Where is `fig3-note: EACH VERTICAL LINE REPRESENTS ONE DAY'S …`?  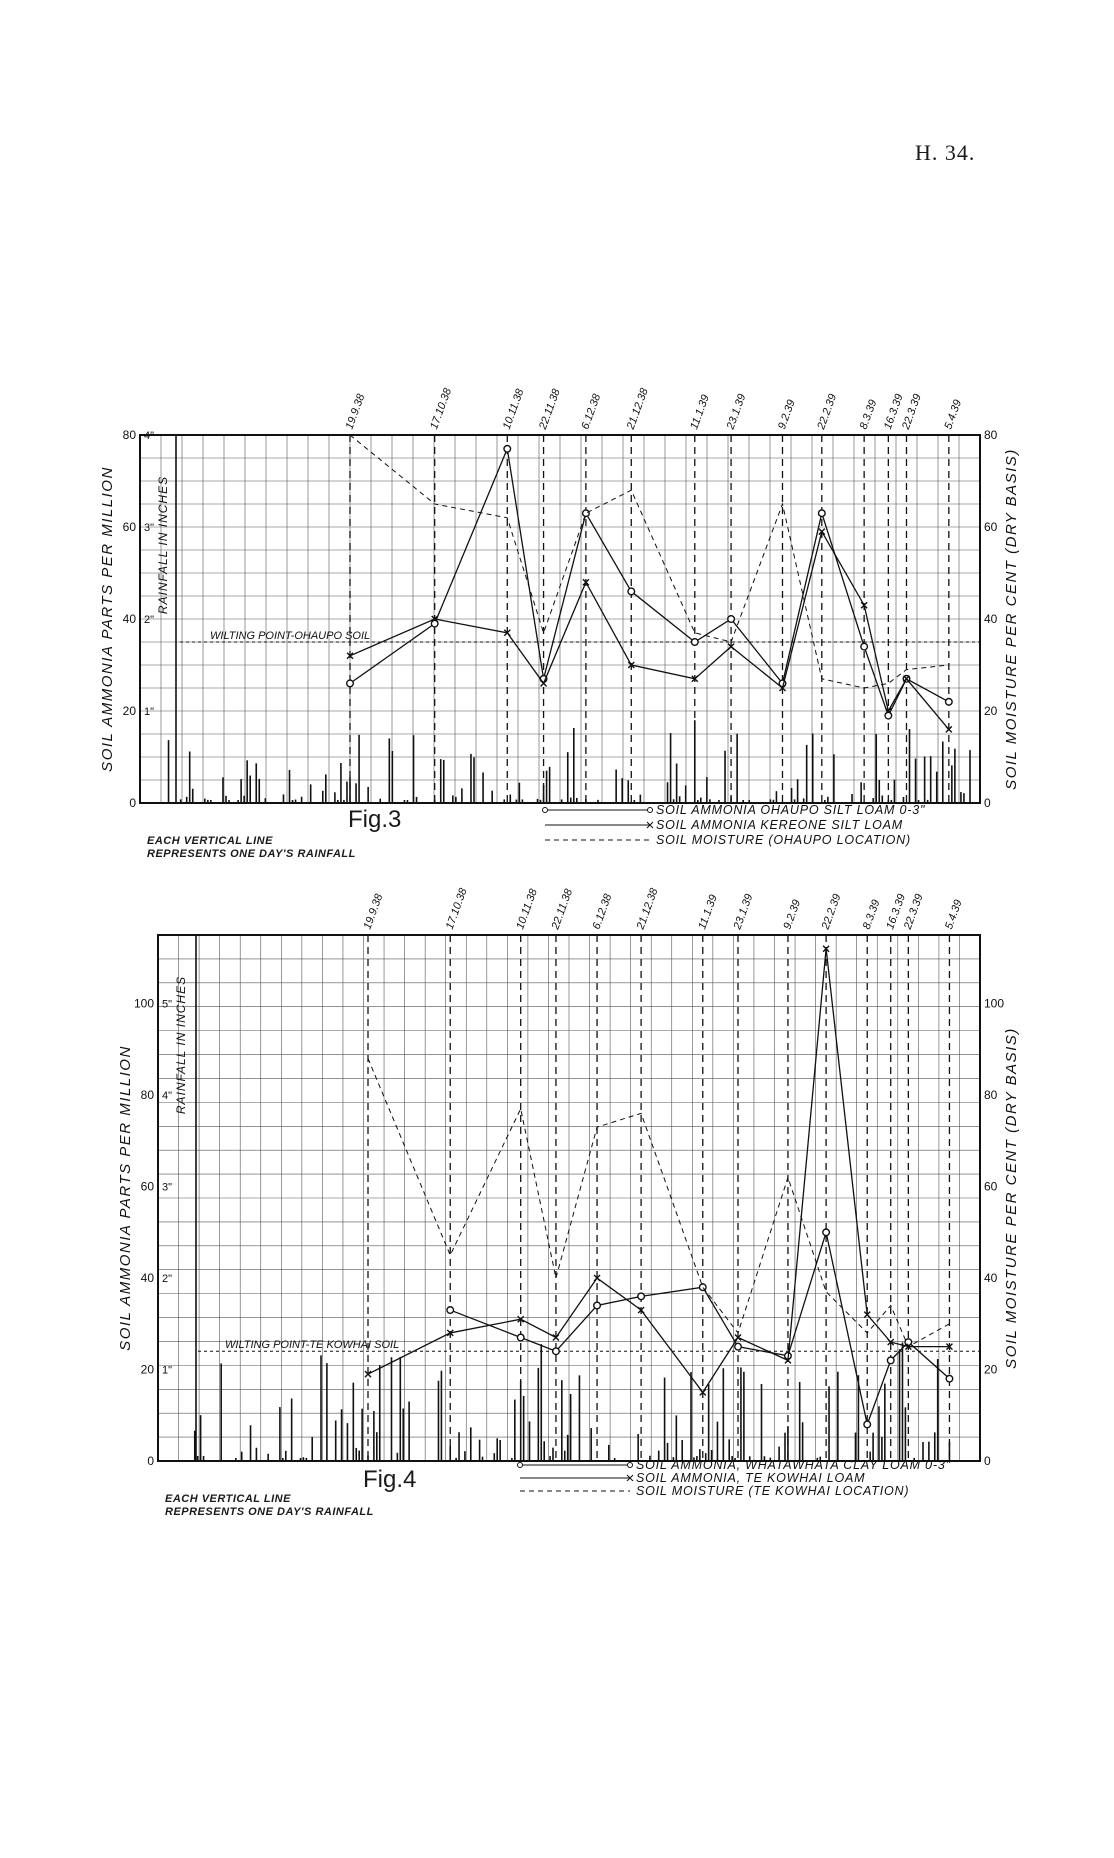
fig3-note: EACH VERTICAL LINE REPRESENTS ONE DAY'S … is located at coordinates (251, 848).